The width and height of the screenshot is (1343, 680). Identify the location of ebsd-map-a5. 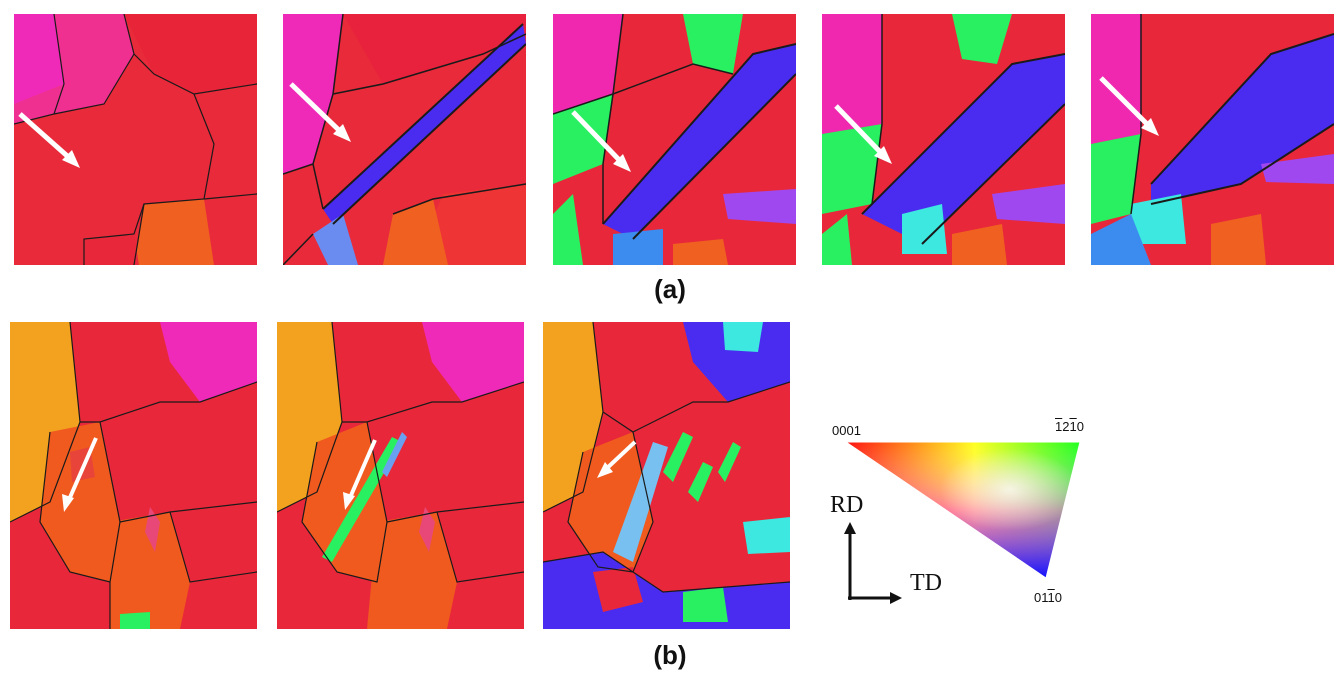
(1212, 139).